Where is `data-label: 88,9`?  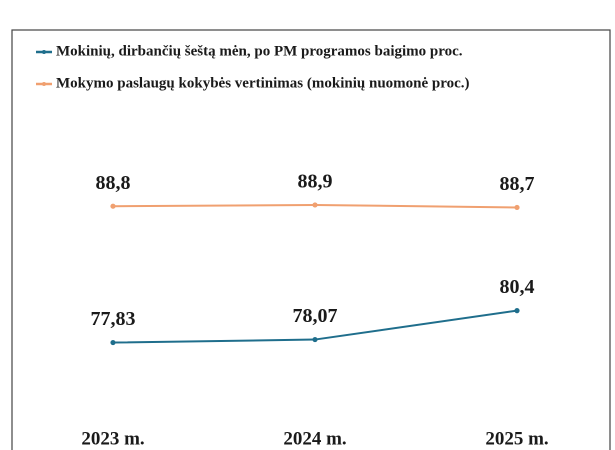
data-label: 88,9 is located at coordinates (315, 182).